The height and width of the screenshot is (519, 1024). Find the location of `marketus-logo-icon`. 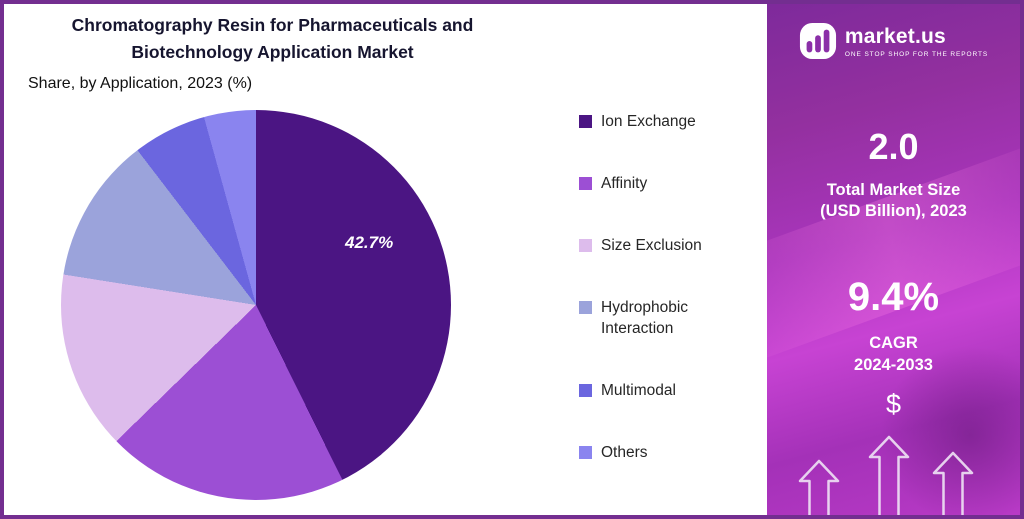

marketus-logo-icon is located at coordinates (817, 41).